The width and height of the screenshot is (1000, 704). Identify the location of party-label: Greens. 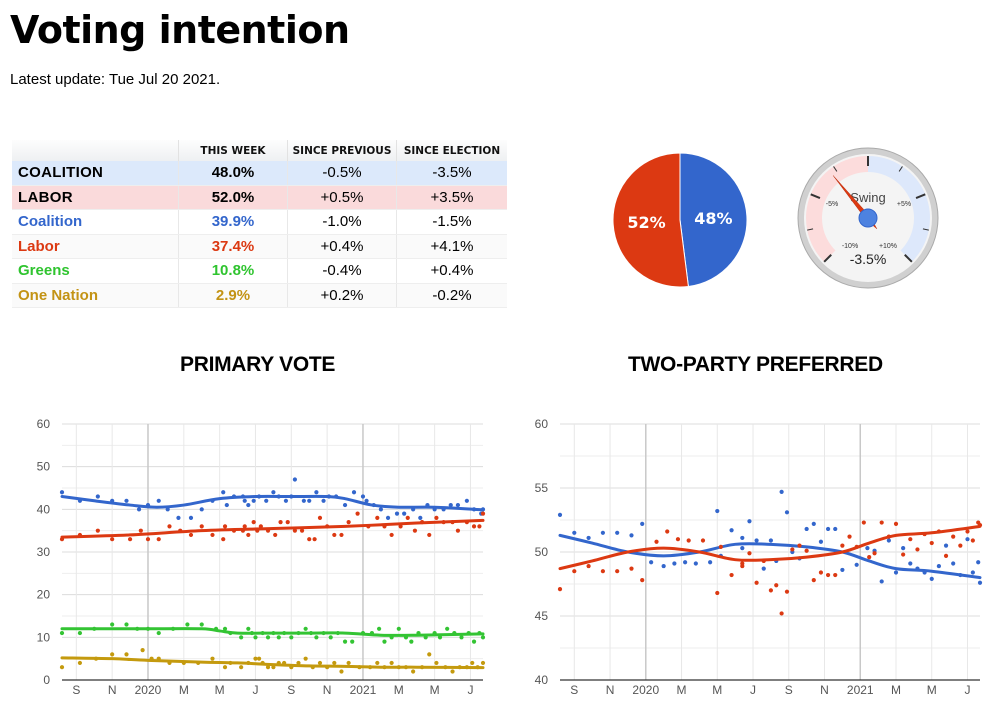
(95, 271).